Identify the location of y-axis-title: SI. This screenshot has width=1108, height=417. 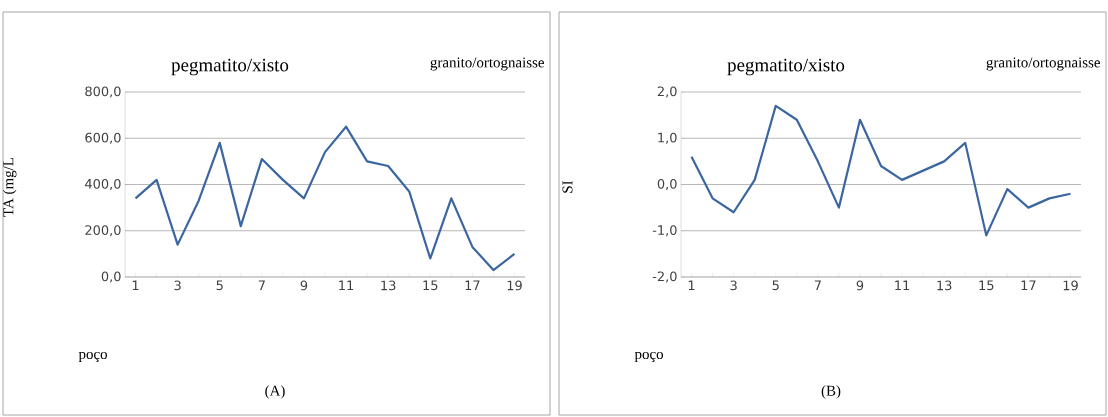
(567, 186).